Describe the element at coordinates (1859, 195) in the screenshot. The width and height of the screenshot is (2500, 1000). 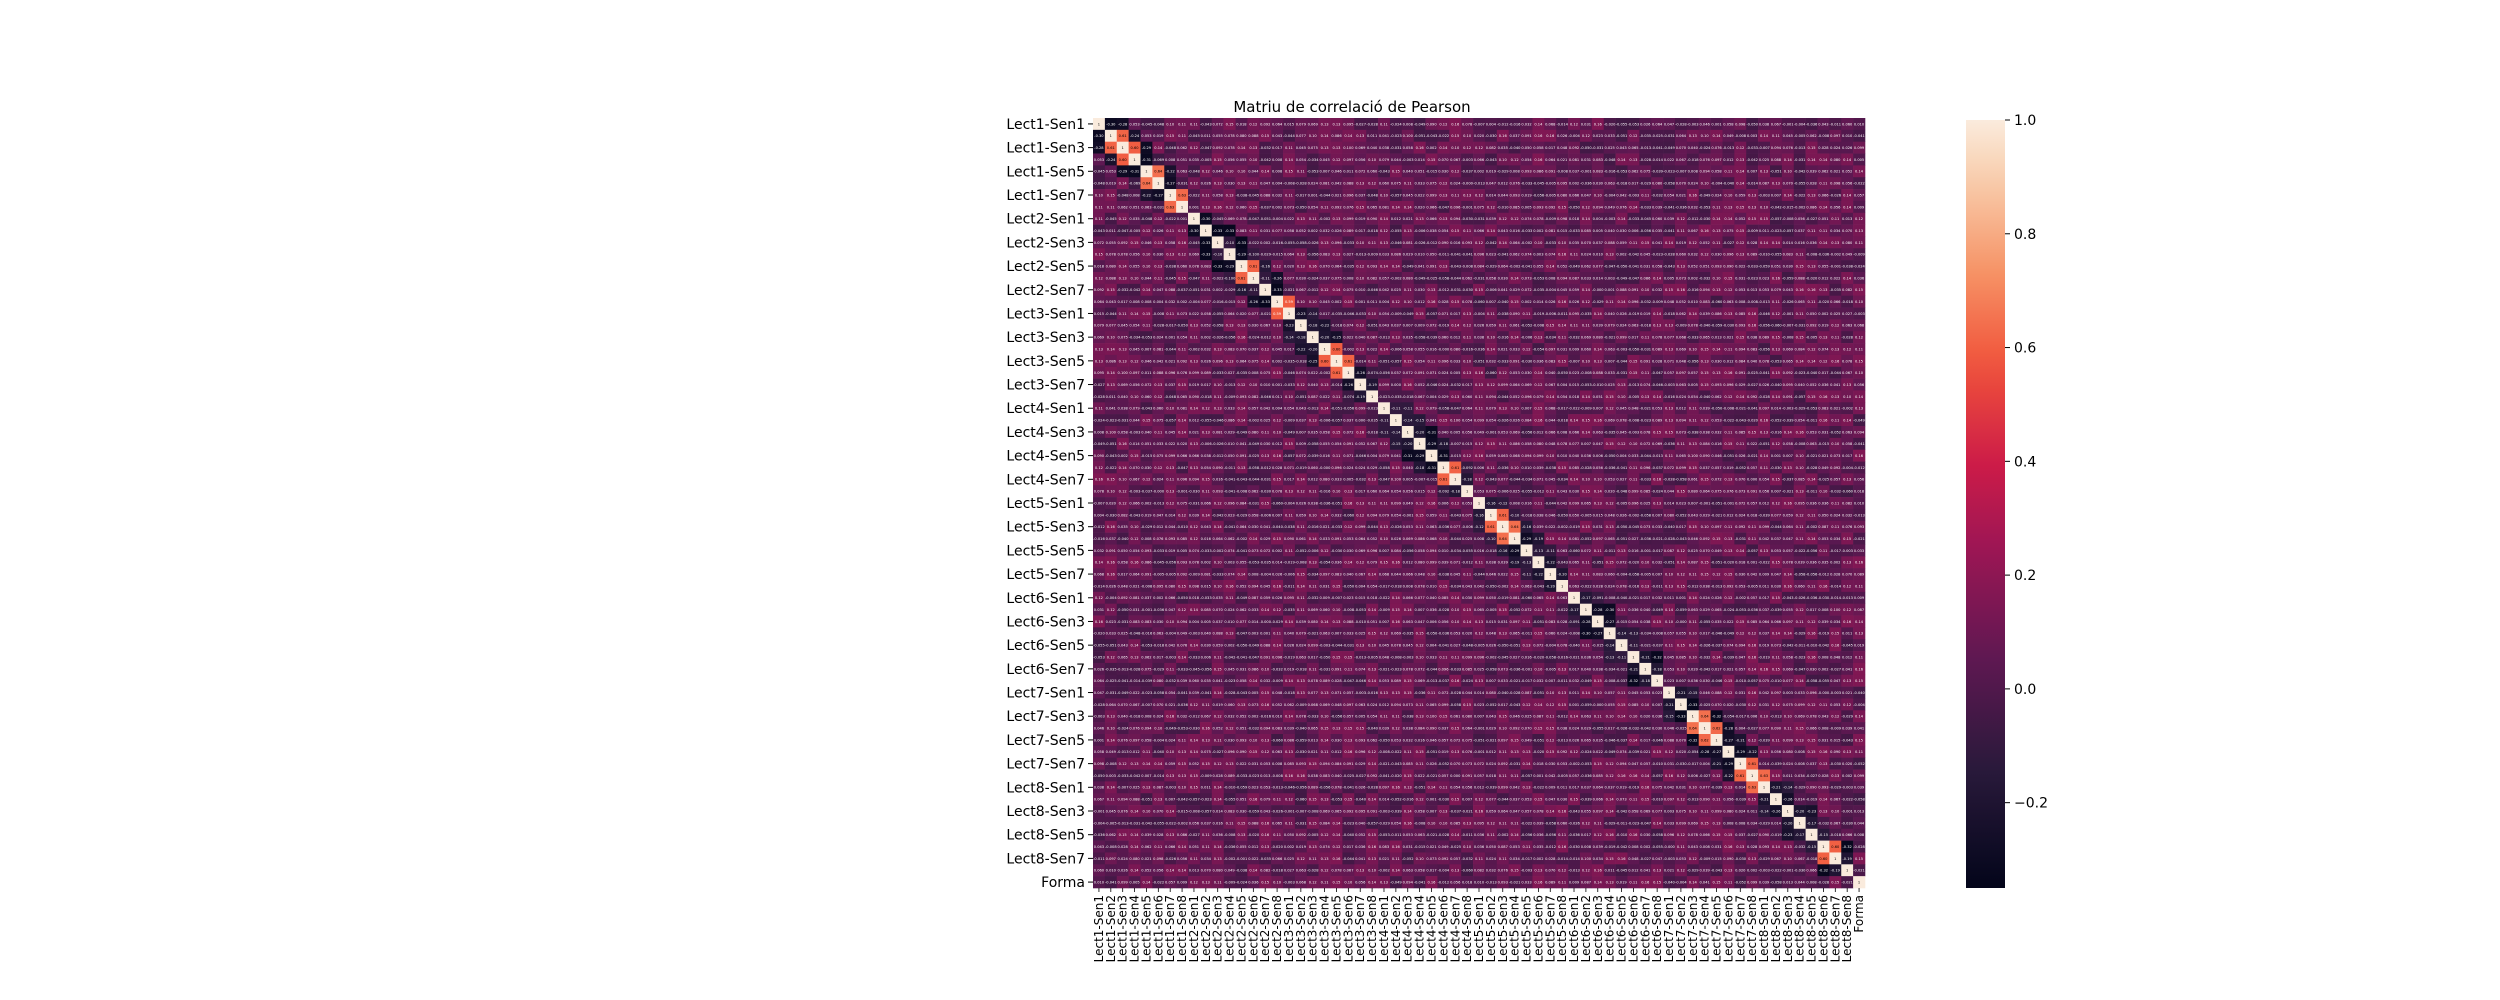
I see `cell-annotation: 0.057` at that location.